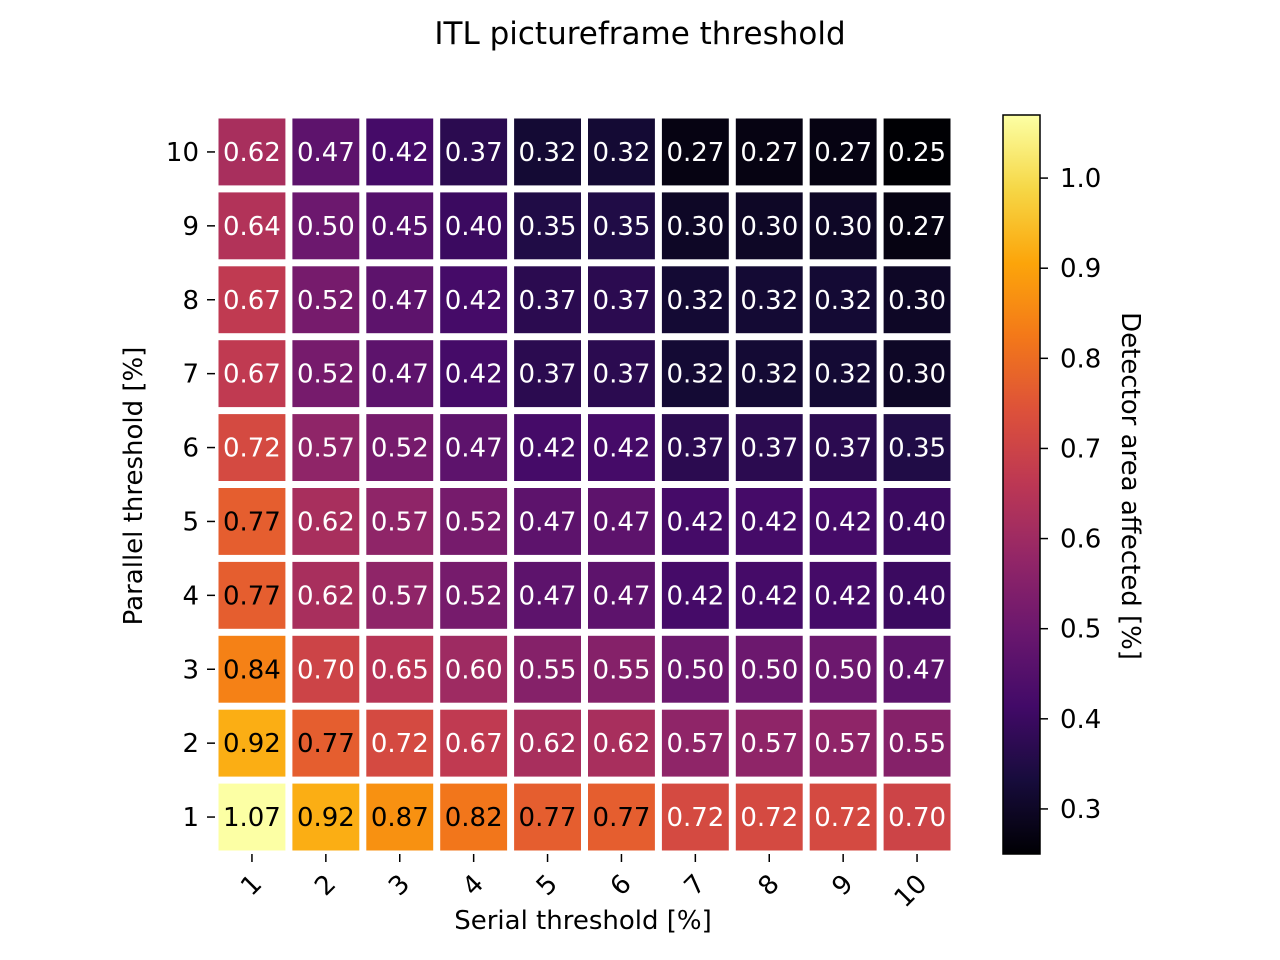  Describe the element at coordinates (584, 884) in the screenshot. I see `x-axis-ticks: 1 2 3 4 5 6 7 8 9 10` at that location.